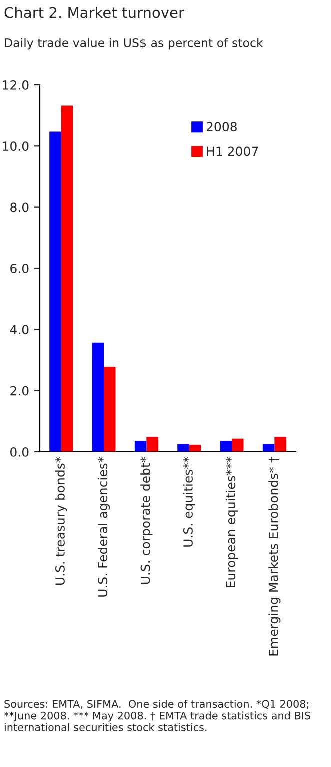 Image resolution: width=331 pixels, height=767 pixels. Describe the element at coordinates (104, 527) in the screenshot. I see `x-tick-label: U.S. Federal agencies*` at that location.